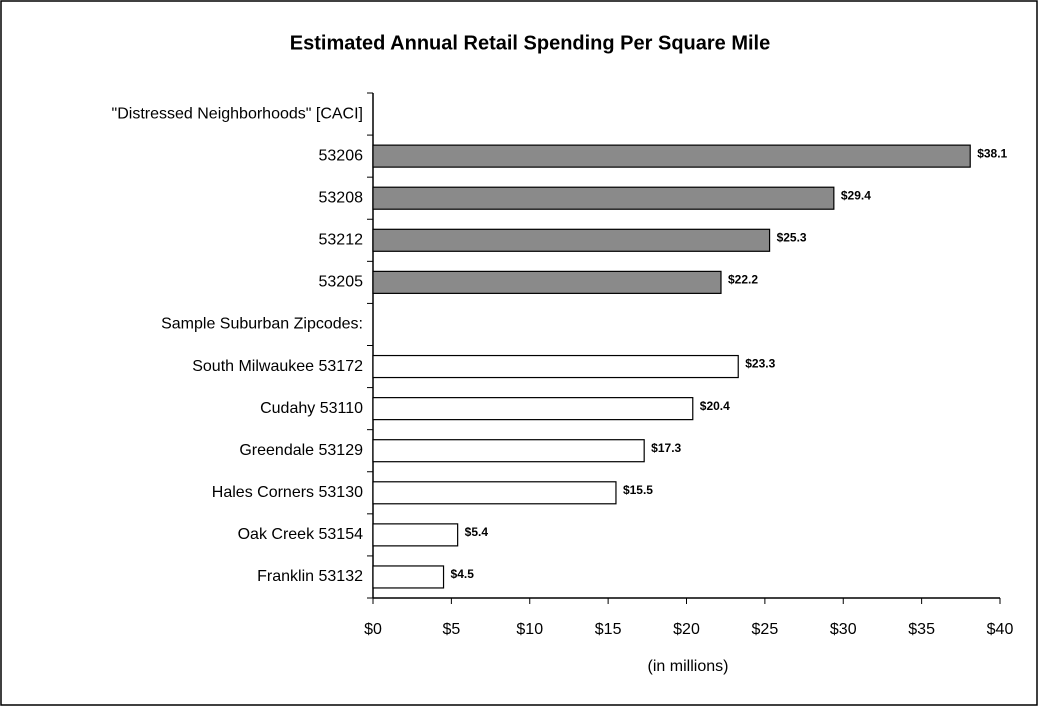 This screenshot has width=1039, height=706. Describe the element at coordinates (301, 450) in the screenshot. I see `y-tick-label: Greendale 53129` at that location.